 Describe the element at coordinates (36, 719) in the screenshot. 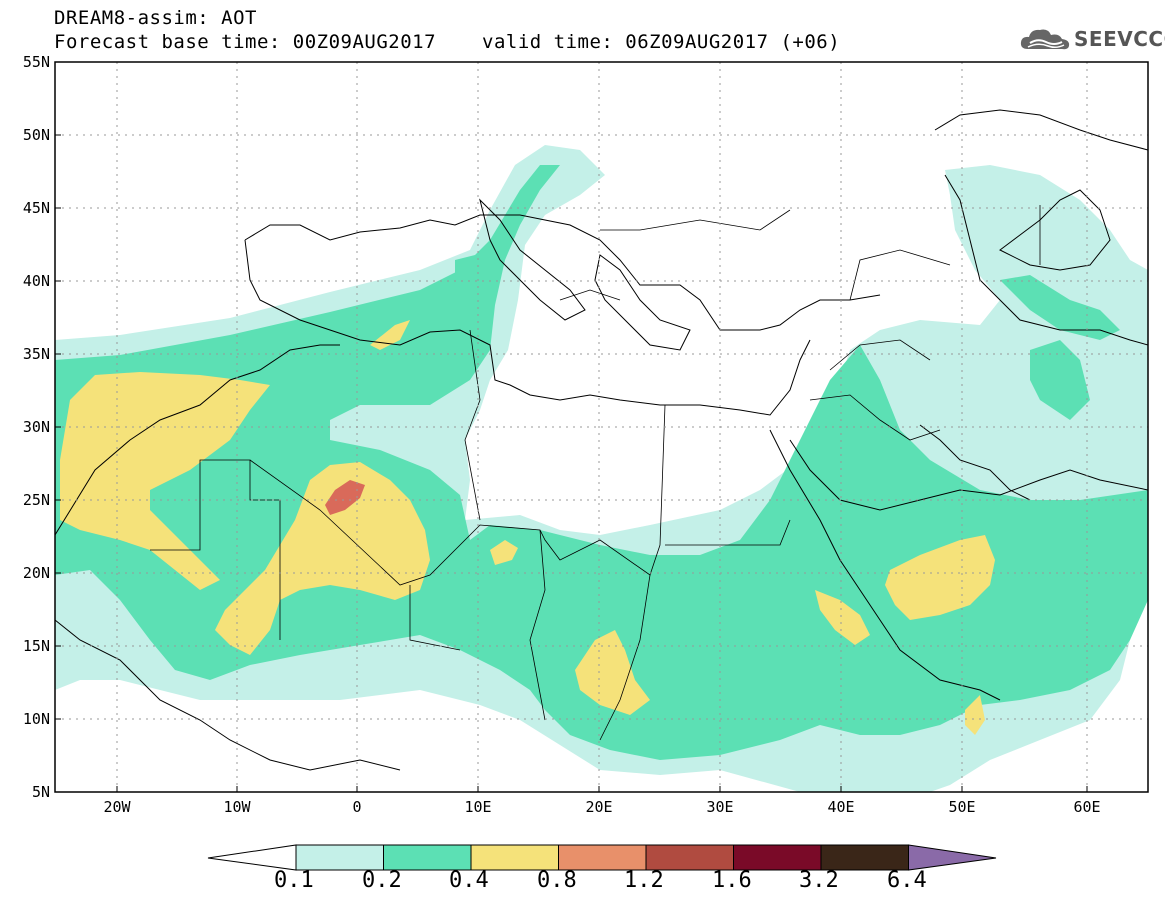

I see `lat-label: 10N` at that location.